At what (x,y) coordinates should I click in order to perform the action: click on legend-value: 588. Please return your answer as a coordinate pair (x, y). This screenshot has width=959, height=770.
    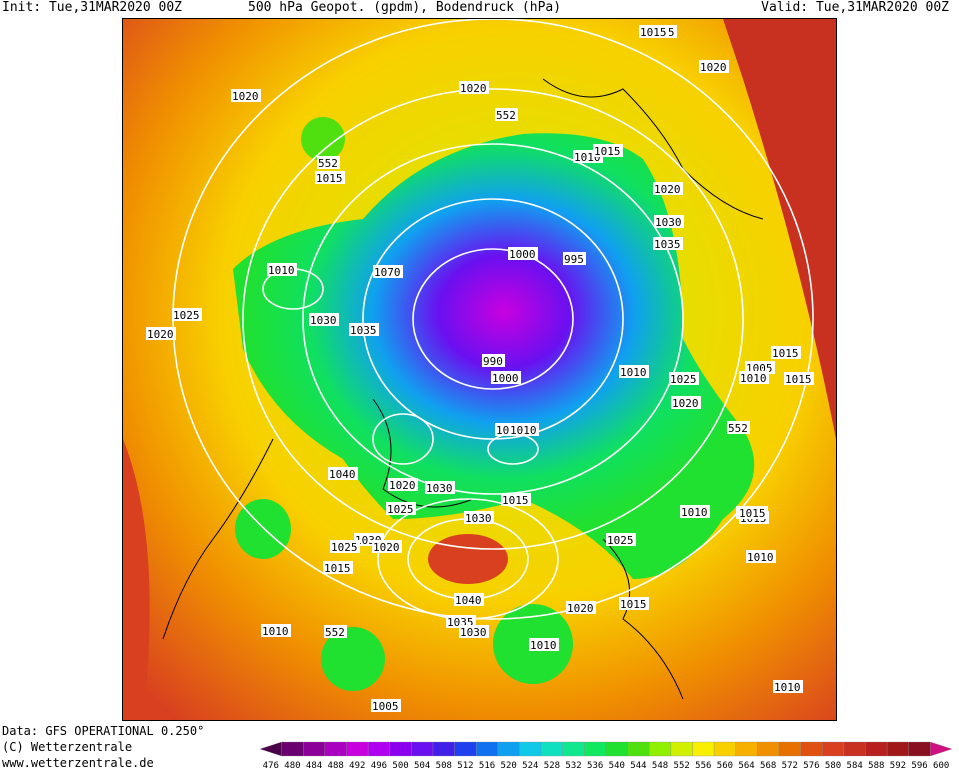
    Looking at the image, I should click on (876, 765).